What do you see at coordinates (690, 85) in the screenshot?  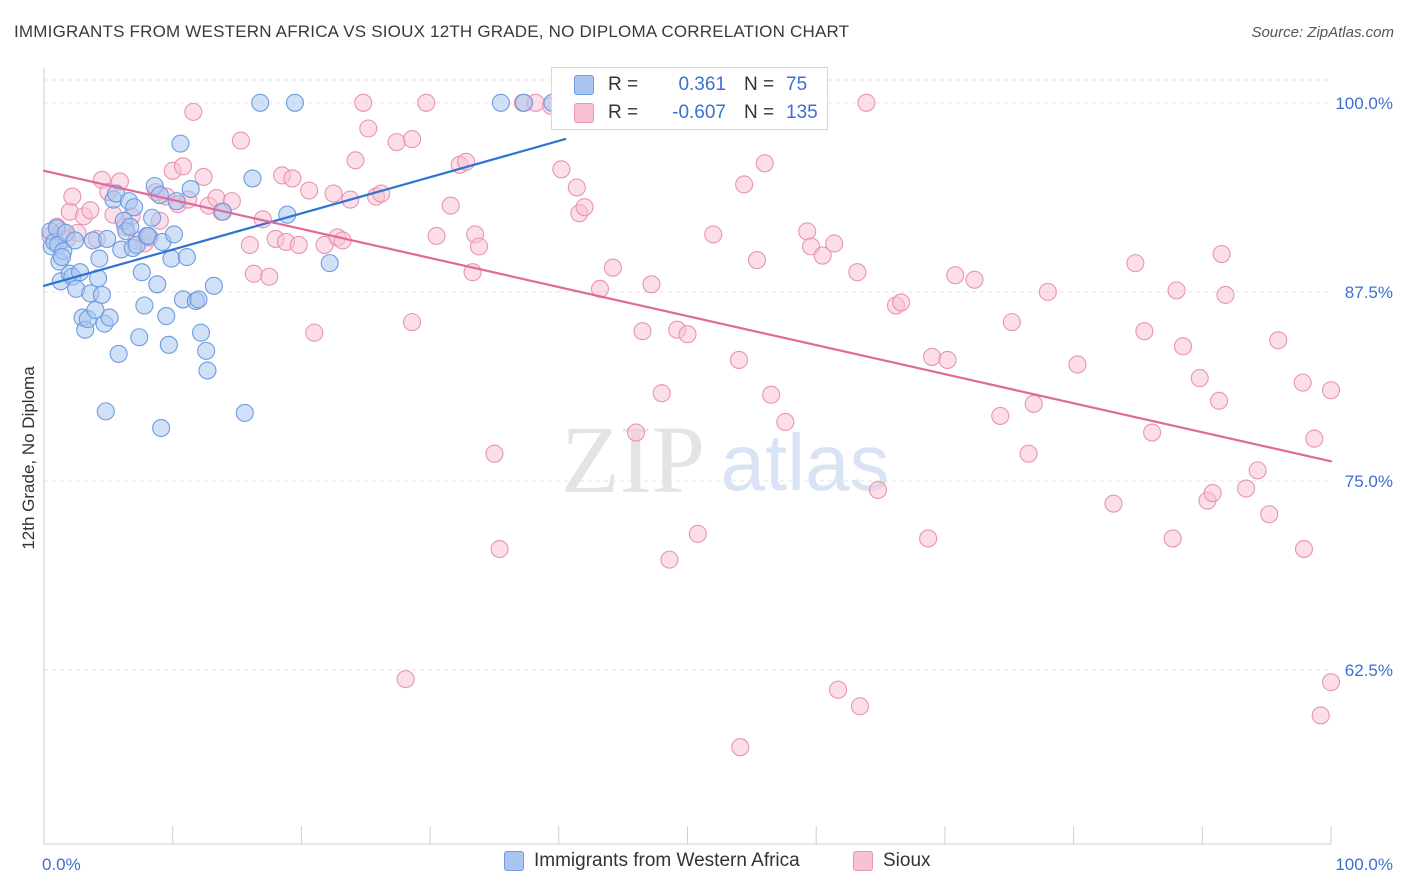 I see `stats-row-western-africa: R = 0.361 N = 75` at bounding box center [690, 85].